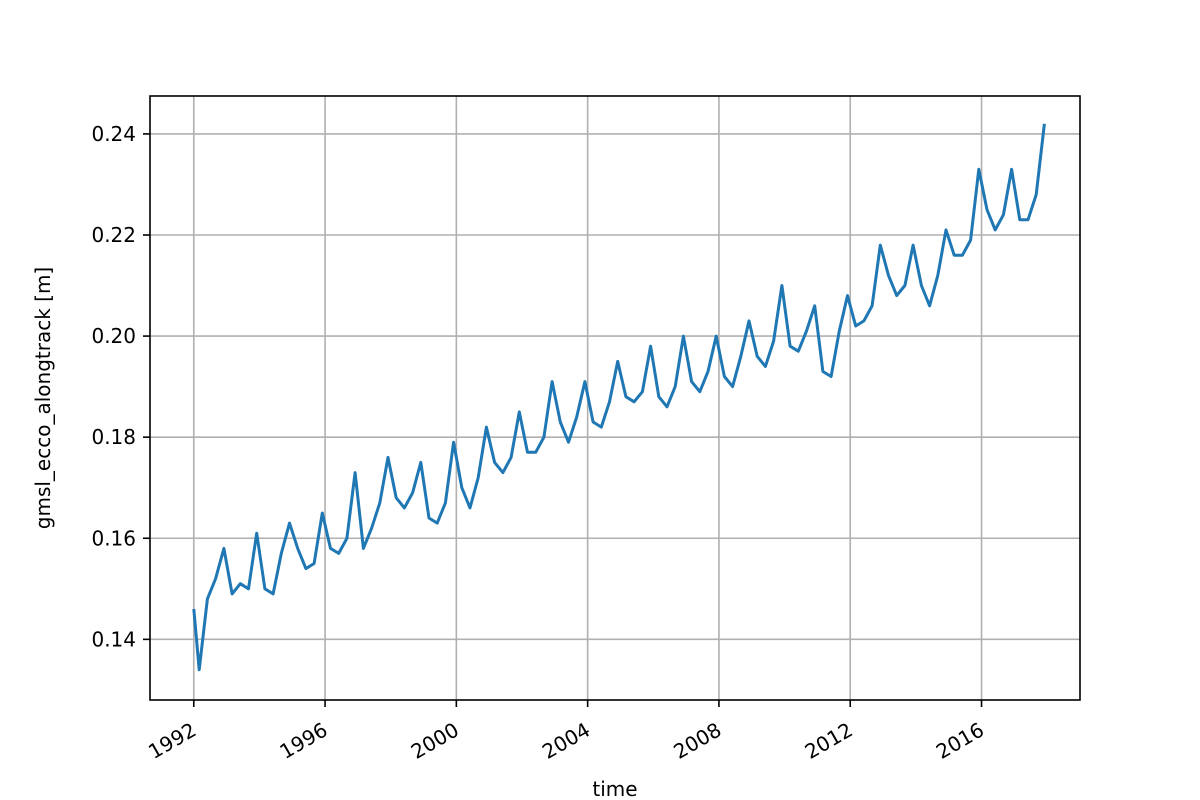  What do you see at coordinates (113, 437) in the screenshot?
I see `y-tick-label: 0.18` at bounding box center [113, 437].